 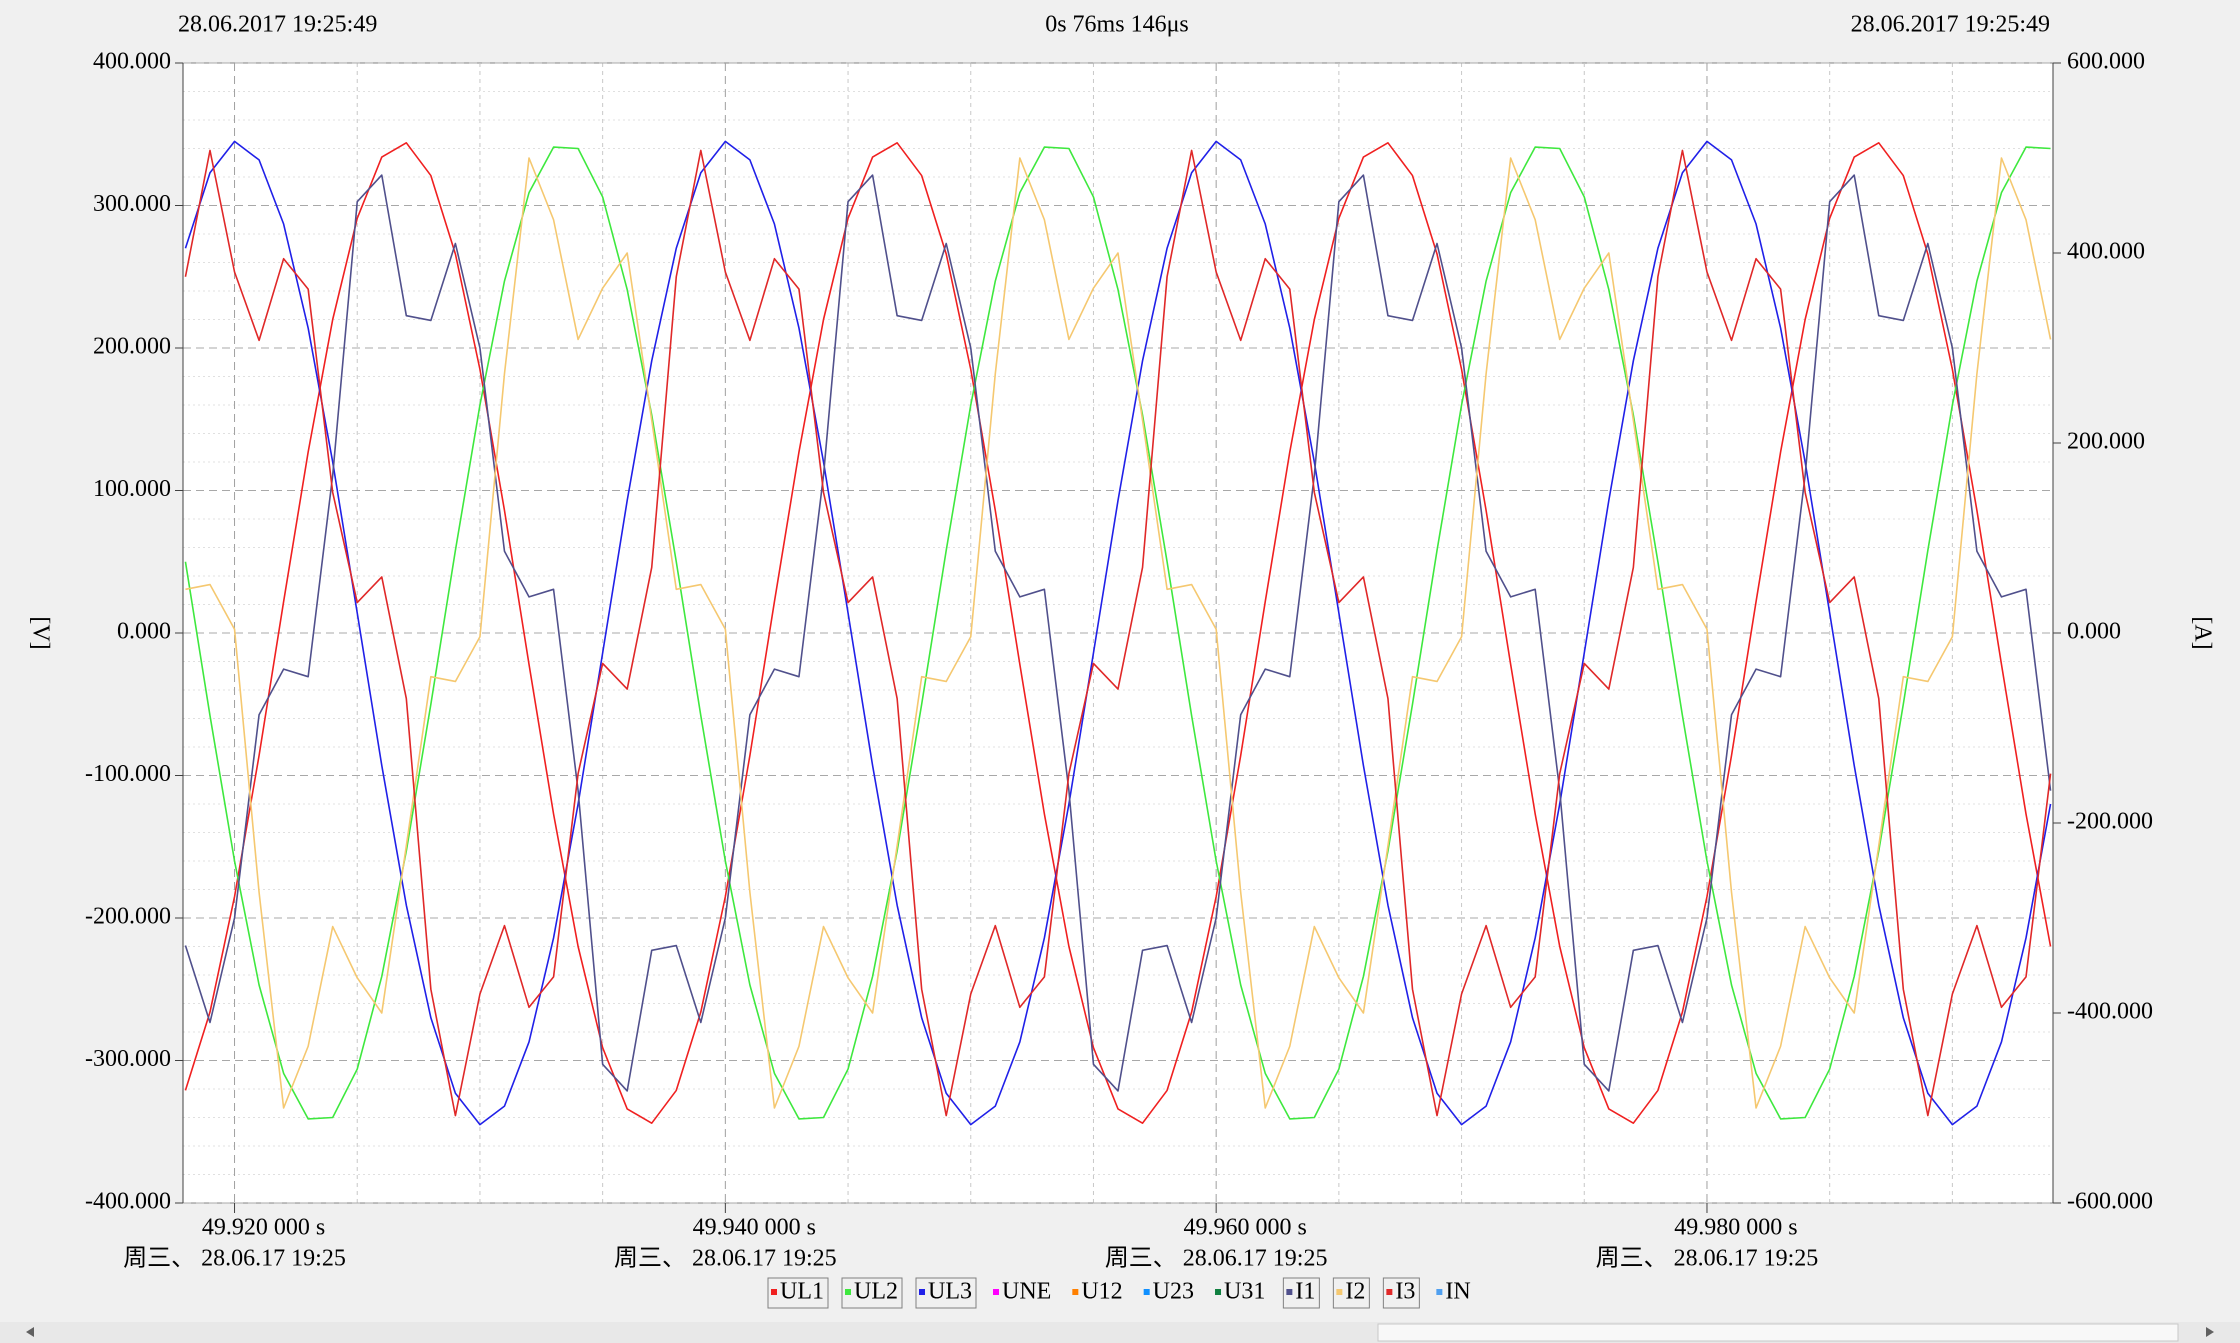 I want to click on header-right: 28.06.2017 19:25:49, so click(x=1950, y=25).